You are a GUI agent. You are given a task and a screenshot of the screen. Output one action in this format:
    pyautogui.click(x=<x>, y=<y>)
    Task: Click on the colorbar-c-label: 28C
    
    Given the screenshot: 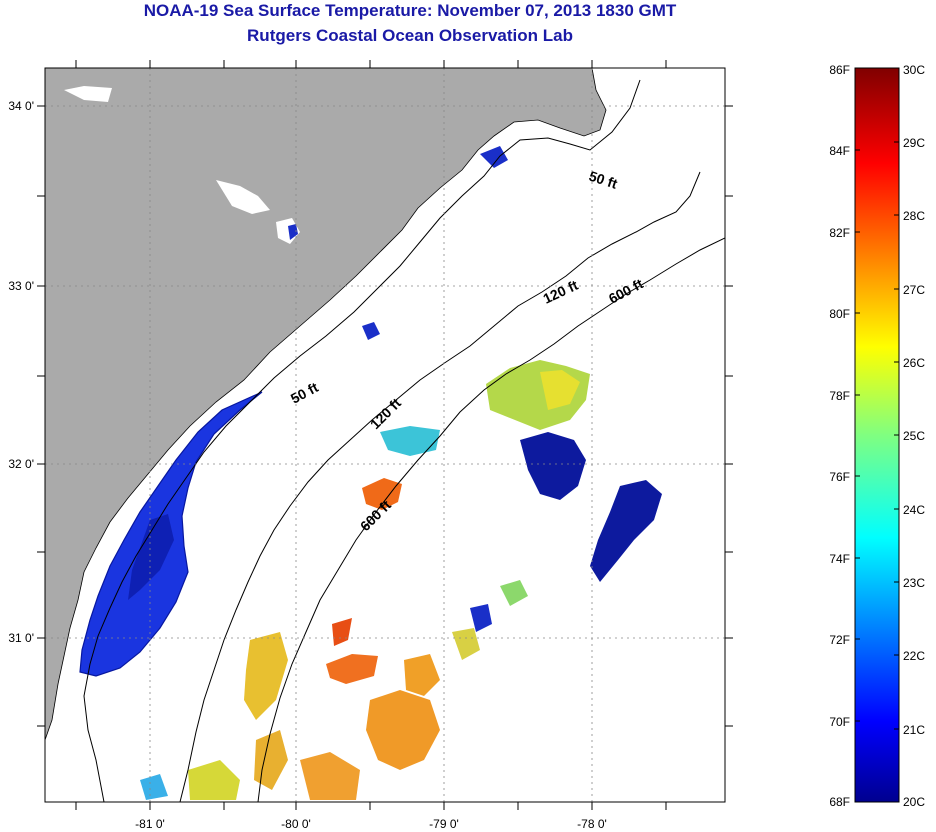 What is the action you would take?
    pyautogui.click(x=914, y=216)
    